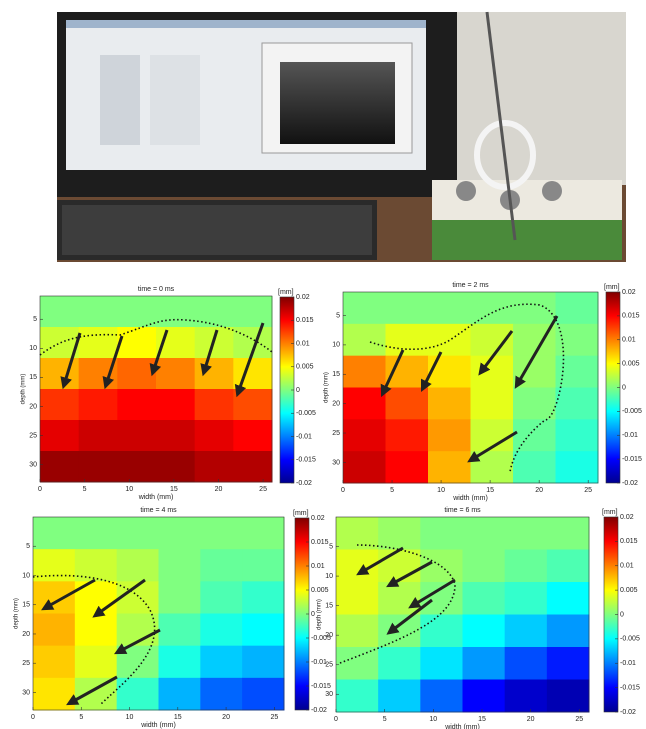  What do you see at coordinates (158, 510) in the screenshot?
I see `panel-title: time = 4 ms` at bounding box center [158, 510].